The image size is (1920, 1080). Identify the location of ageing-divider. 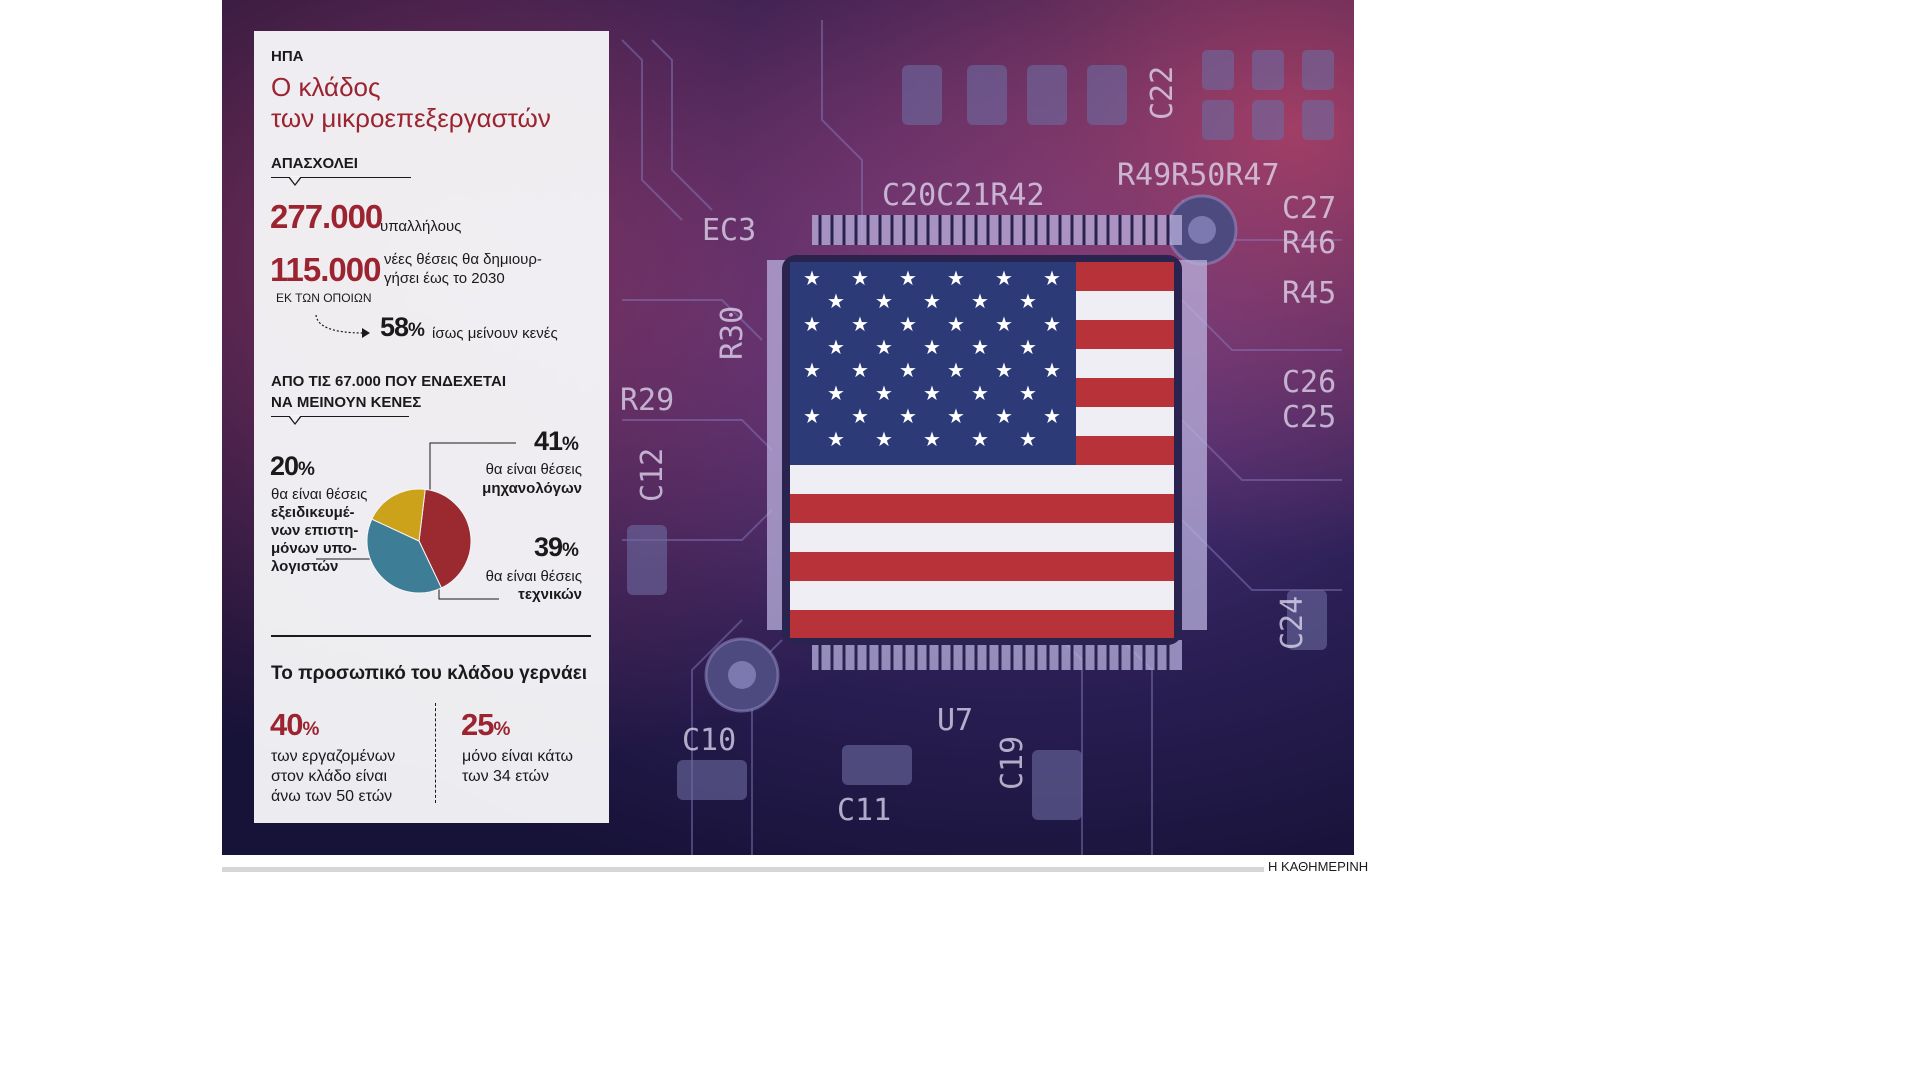
(435, 753).